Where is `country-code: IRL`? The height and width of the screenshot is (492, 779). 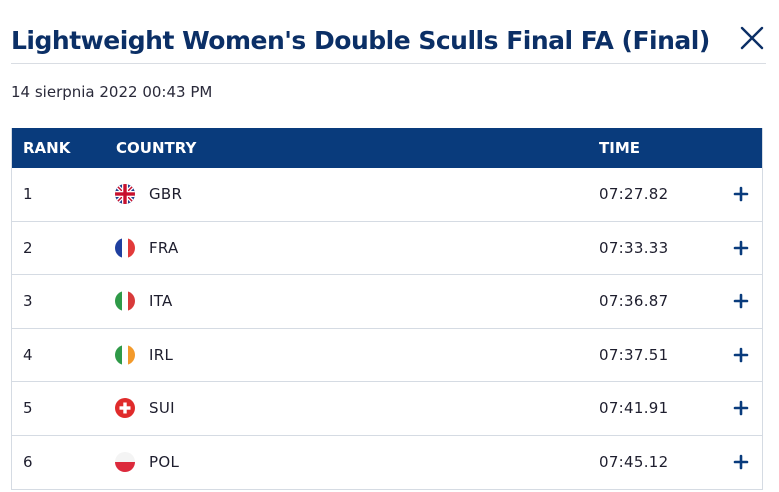 country-code: IRL is located at coordinates (161, 354).